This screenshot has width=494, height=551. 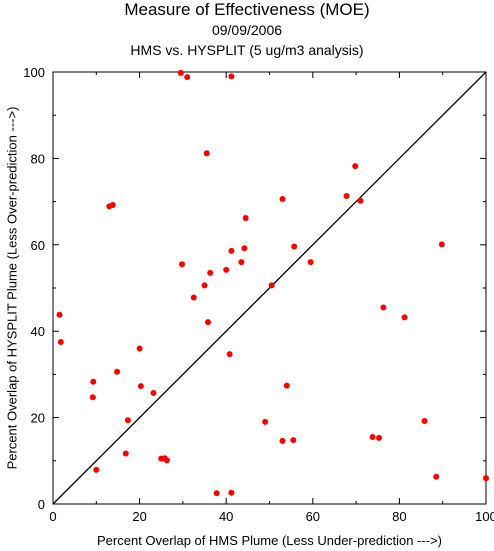 What do you see at coordinates (38, 158) in the screenshot?
I see `y-tick-label: 80` at bounding box center [38, 158].